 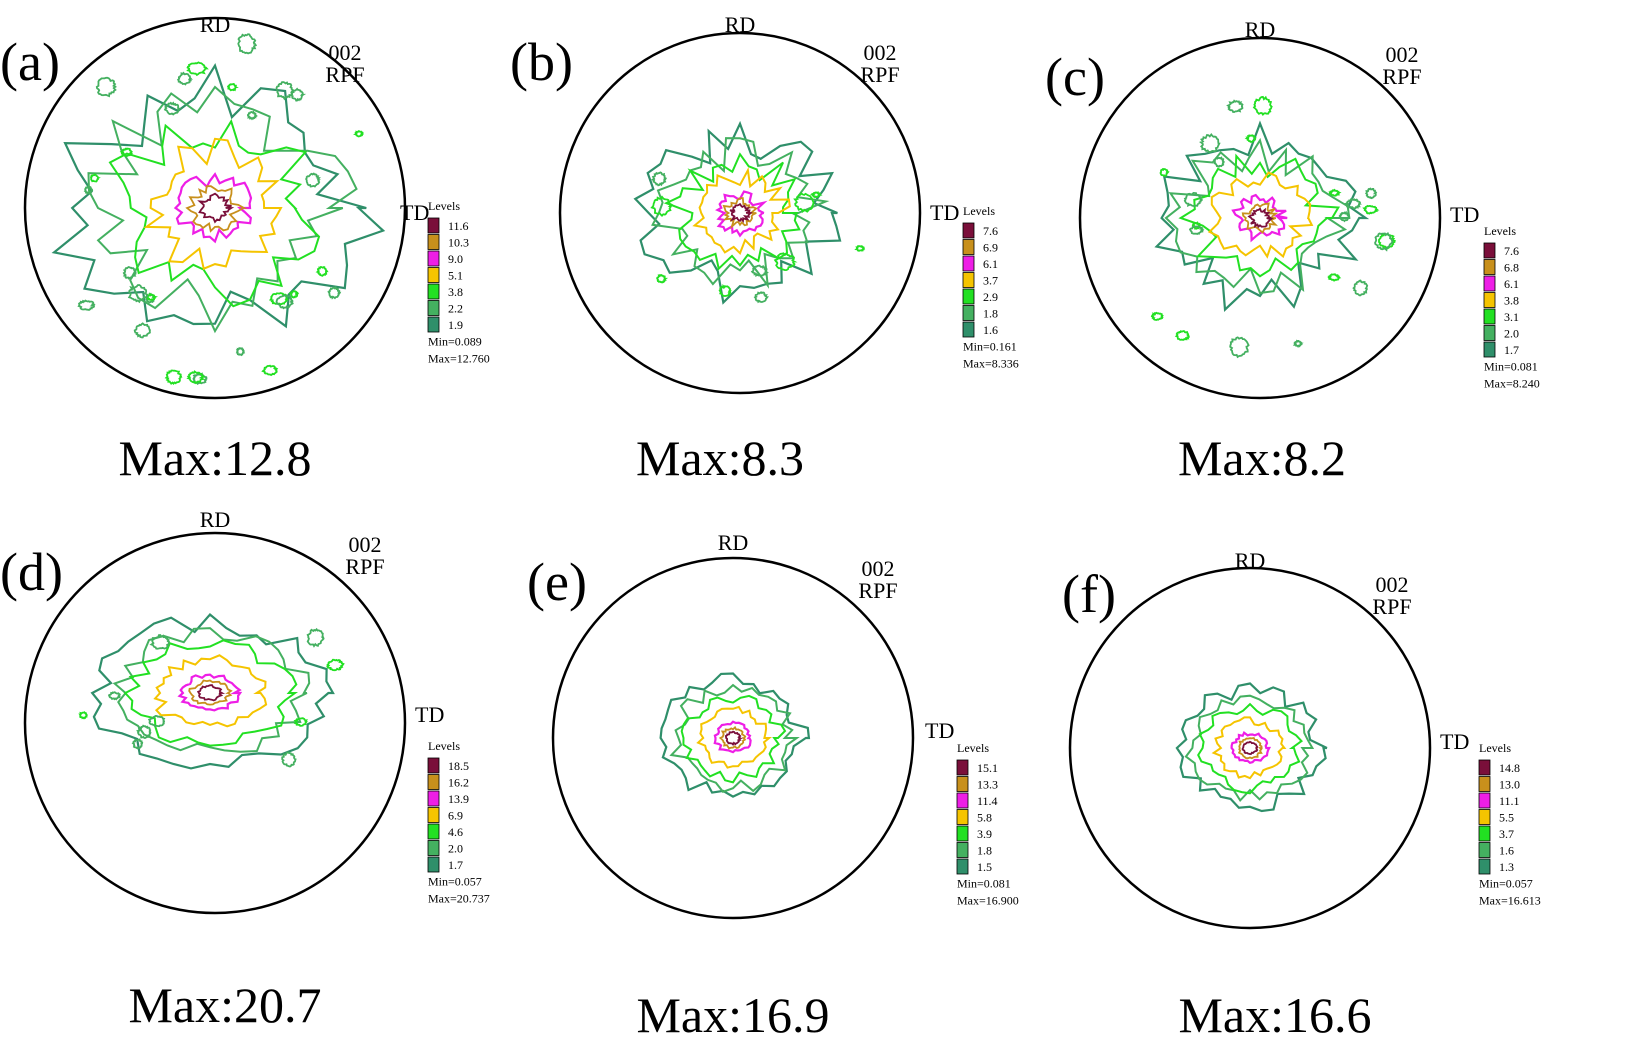 I want to click on panel-letter: (d), so click(x=31, y=572).